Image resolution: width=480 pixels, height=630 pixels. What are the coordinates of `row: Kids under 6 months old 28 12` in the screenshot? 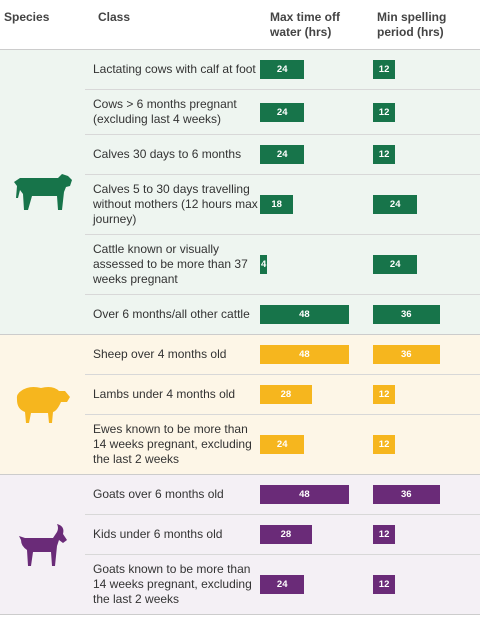 It's located at (282, 534).